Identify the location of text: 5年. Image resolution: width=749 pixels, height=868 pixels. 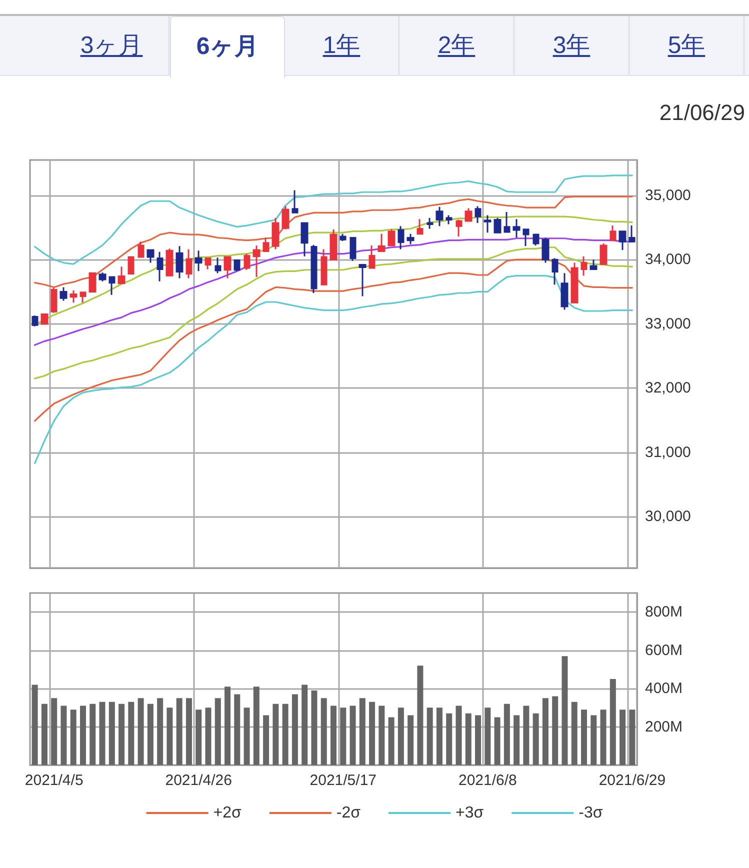
(687, 46).